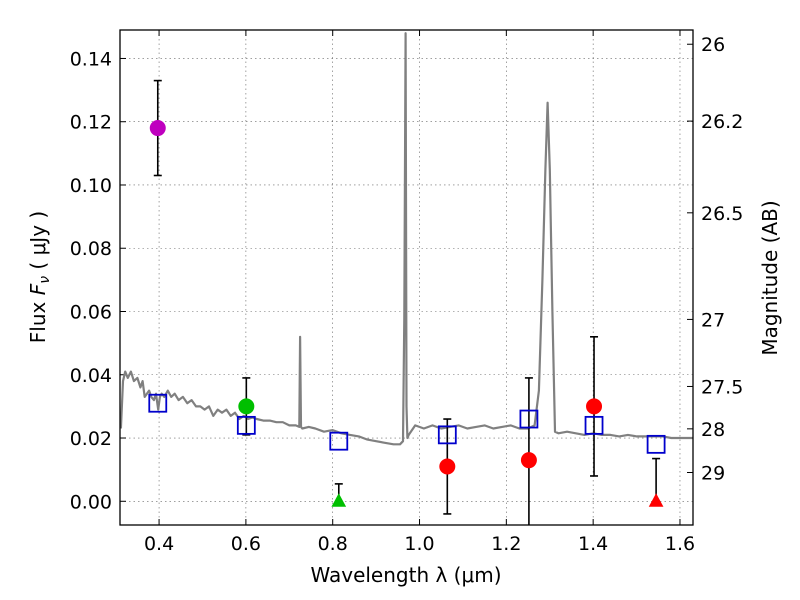 The height and width of the screenshot is (600, 800). I want to click on x-tick-label: 1.4, so click(593, 544).